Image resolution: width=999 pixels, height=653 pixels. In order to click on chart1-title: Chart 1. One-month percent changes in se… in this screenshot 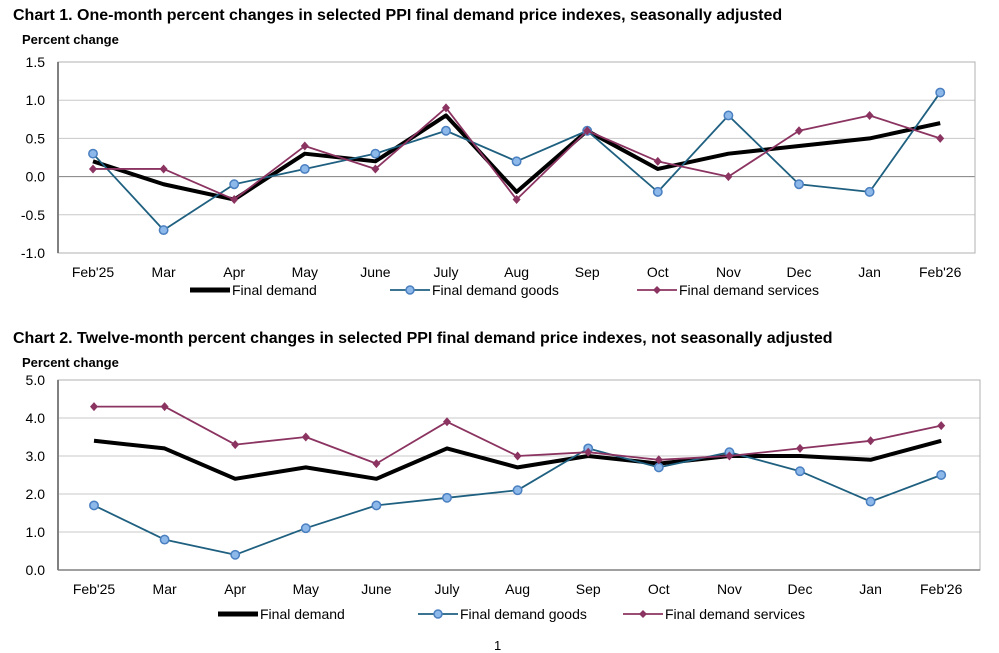, I will do `click(398, 15)`.